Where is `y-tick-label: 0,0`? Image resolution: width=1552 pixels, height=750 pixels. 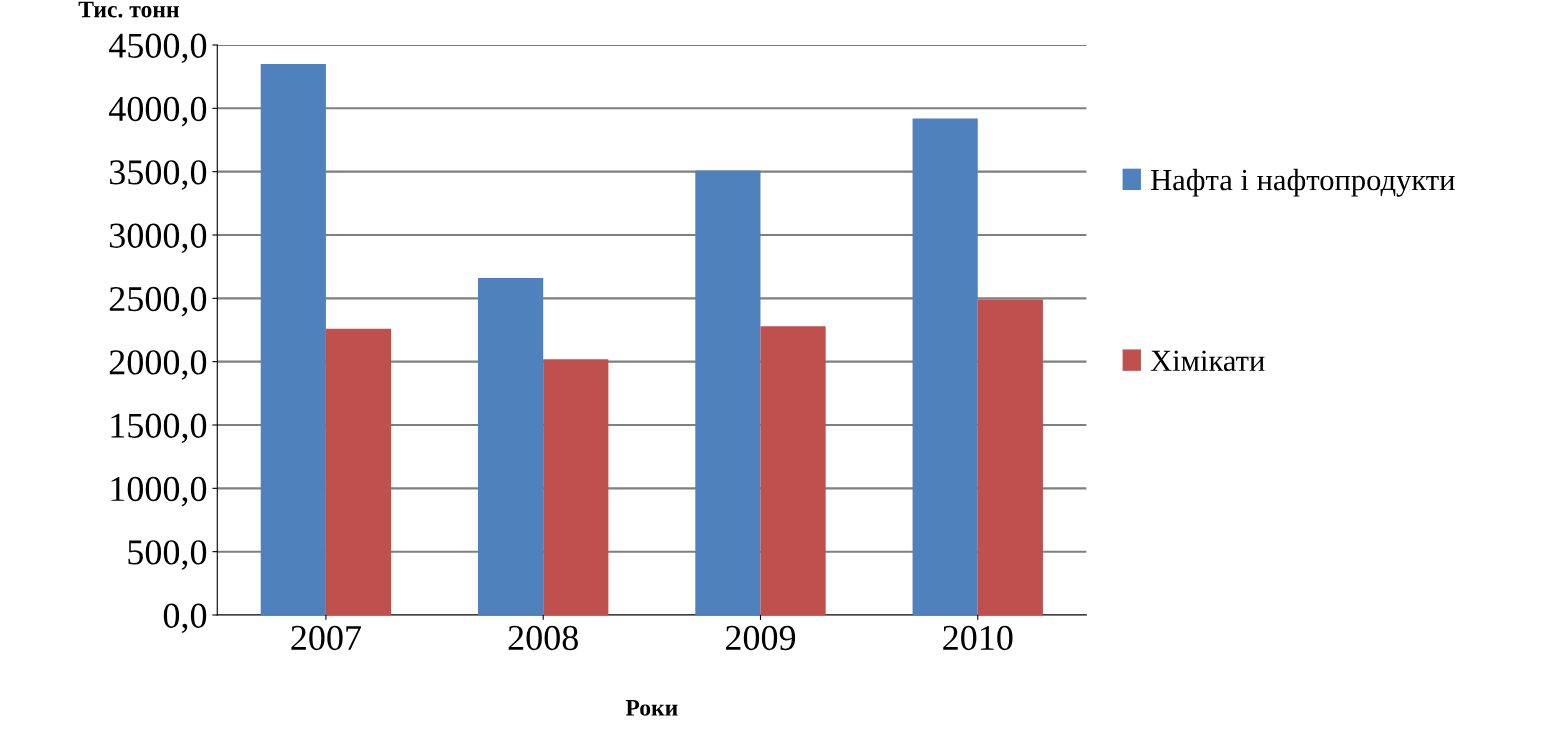
y-tick-label: 0,0 is located at coordinates (185, 618).